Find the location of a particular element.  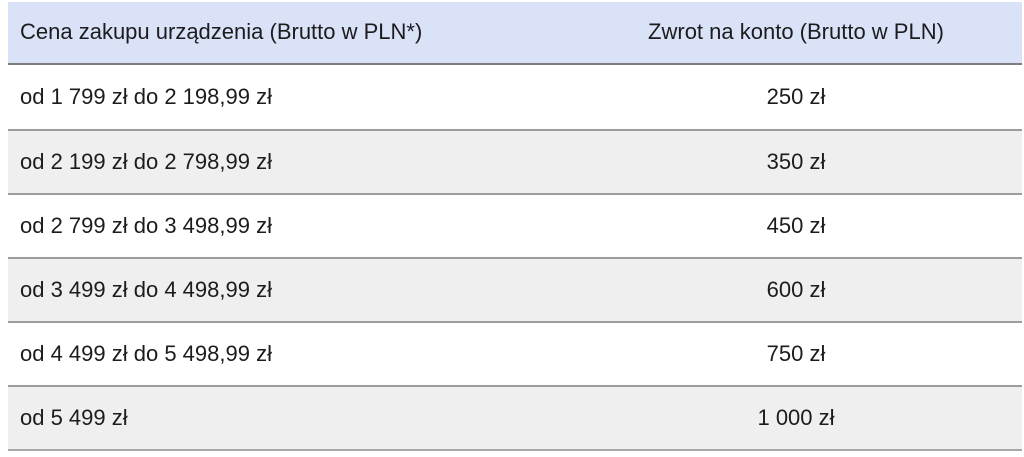

table-row: od 4 499 zł do 5 498,99 zł 750 zł is located at coordinates (515, 353).